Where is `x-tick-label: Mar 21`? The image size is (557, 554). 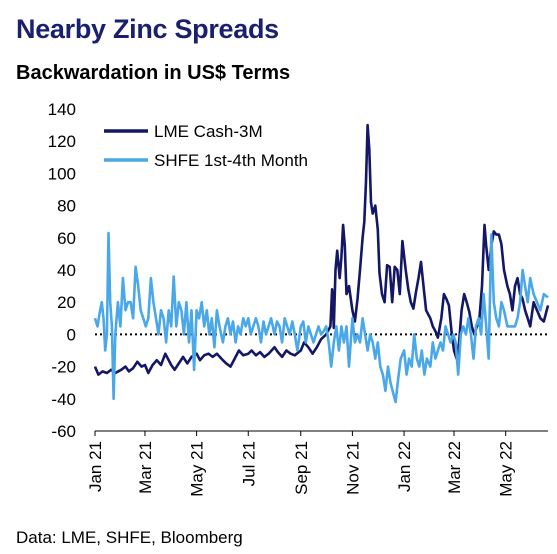
x-tick-label: Mar 21 is located at coordinates (145, 467).